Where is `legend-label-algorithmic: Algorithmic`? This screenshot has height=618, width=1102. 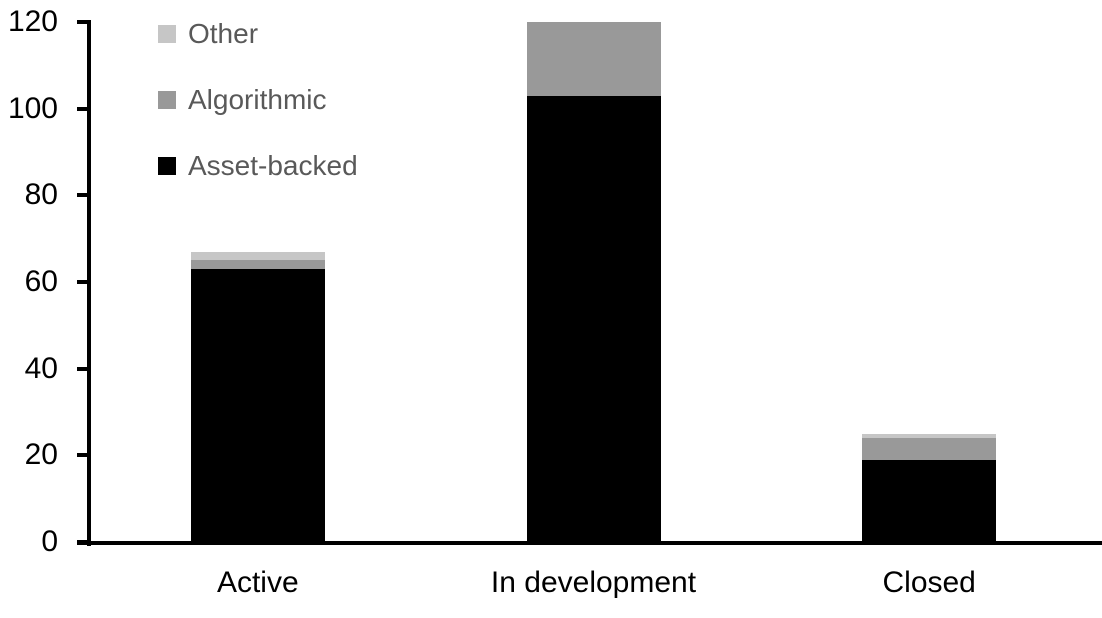
legend-label-algorithmic: Algorithmic is located at coordinates (257, 99).